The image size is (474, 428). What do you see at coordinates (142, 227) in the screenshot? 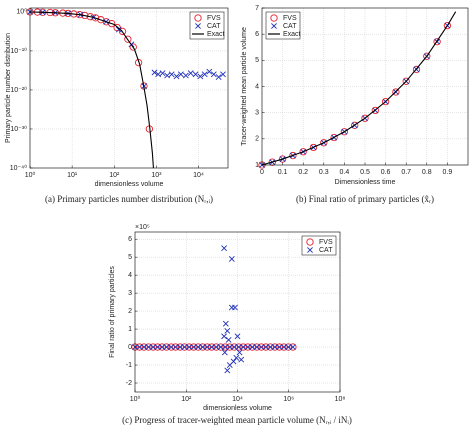
I see `y-multiplier: ×10⁵` at bounding box center [142, 227].